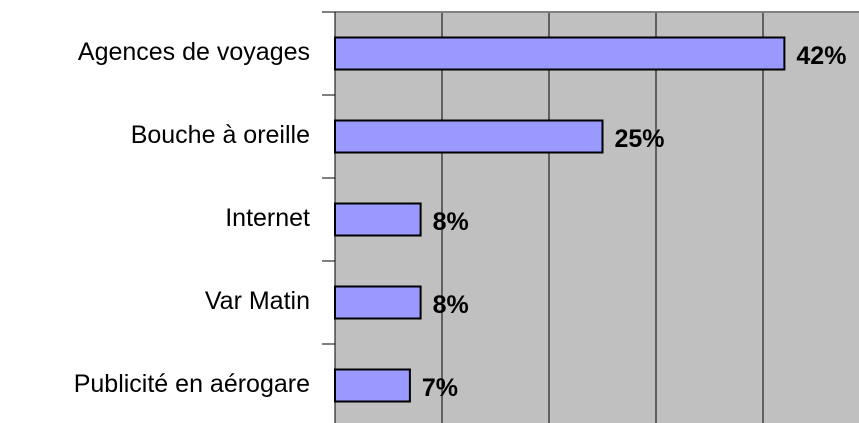 The width and height of the screenshot is (859, 423). Describe the element at coordinates (440, 388) in the screenshot. I see `data-label: 7%` at that location.